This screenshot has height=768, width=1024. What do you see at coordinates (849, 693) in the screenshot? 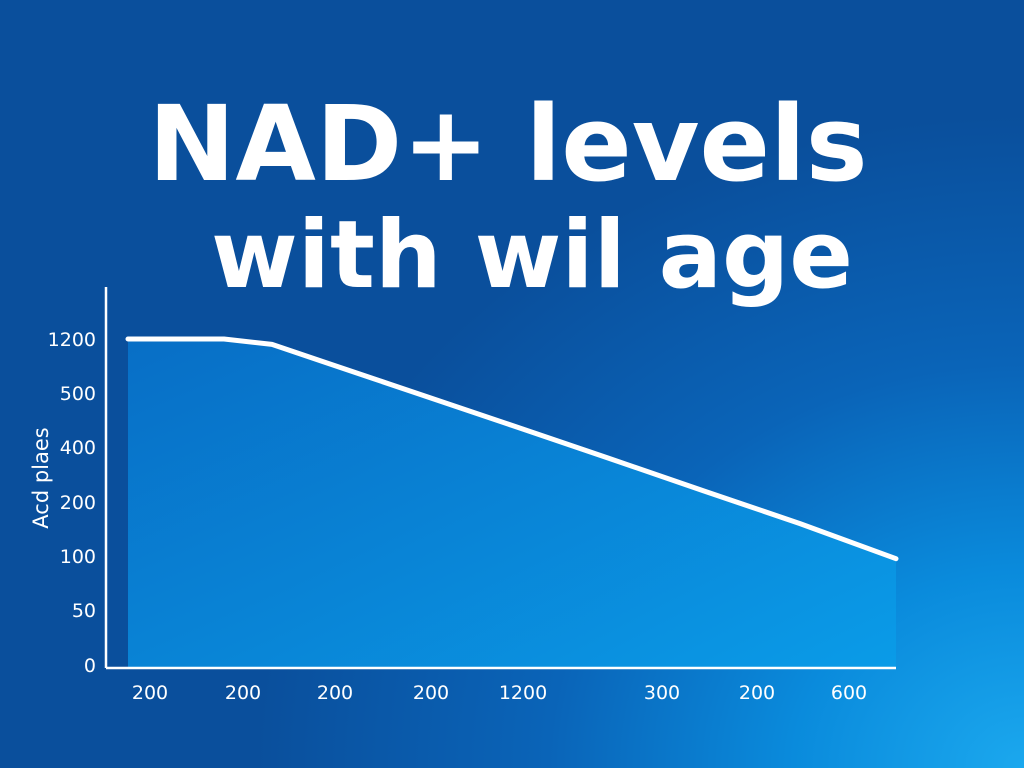
I see `x-tick-label: 600` at bounding box center [849, 693].